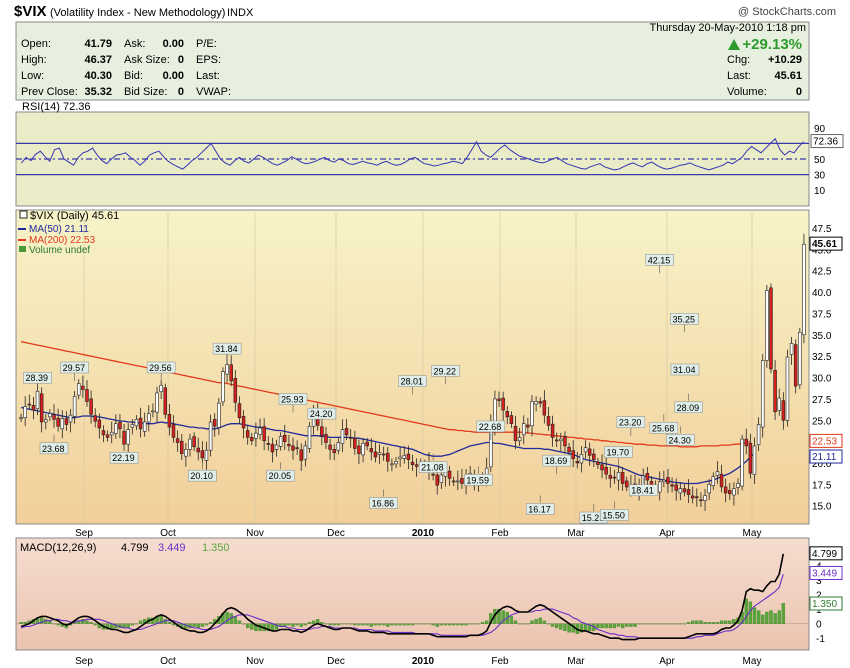 The height and width of the screenshot is (668, 850). What do you see at coordinates (688, 408) in the screenshot?
I see `annotation-label: 28.09` at bounding box center [688, 408].